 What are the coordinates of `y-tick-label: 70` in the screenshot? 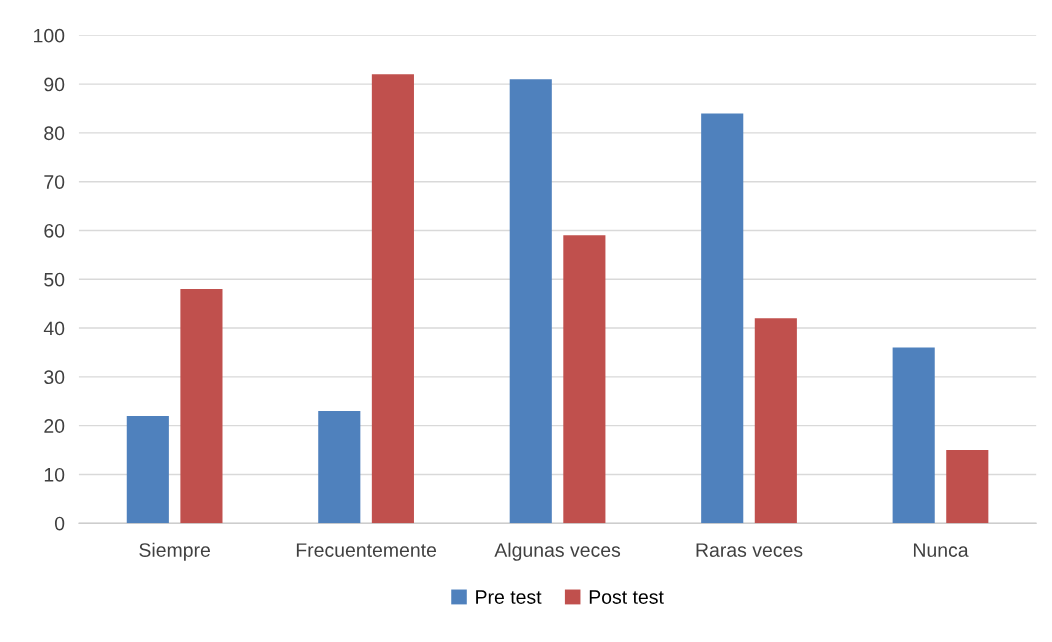 It's located at (54, 182).